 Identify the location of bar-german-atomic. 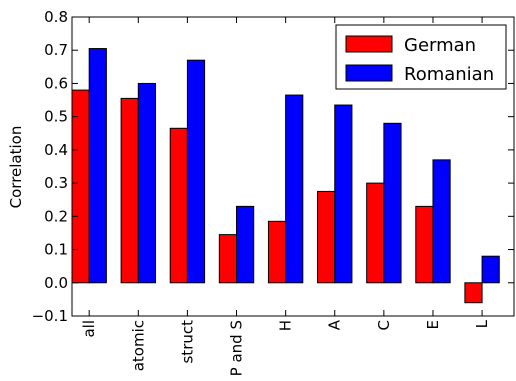
(129, 190).